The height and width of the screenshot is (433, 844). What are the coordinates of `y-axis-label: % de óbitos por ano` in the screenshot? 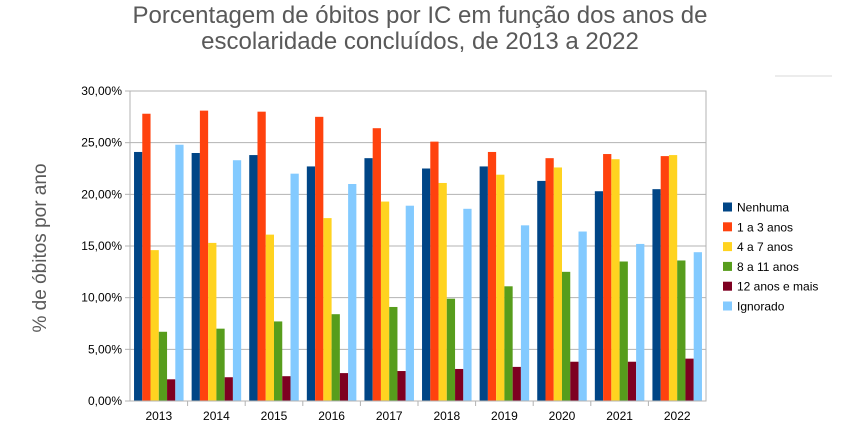 It's located at (40, 247).